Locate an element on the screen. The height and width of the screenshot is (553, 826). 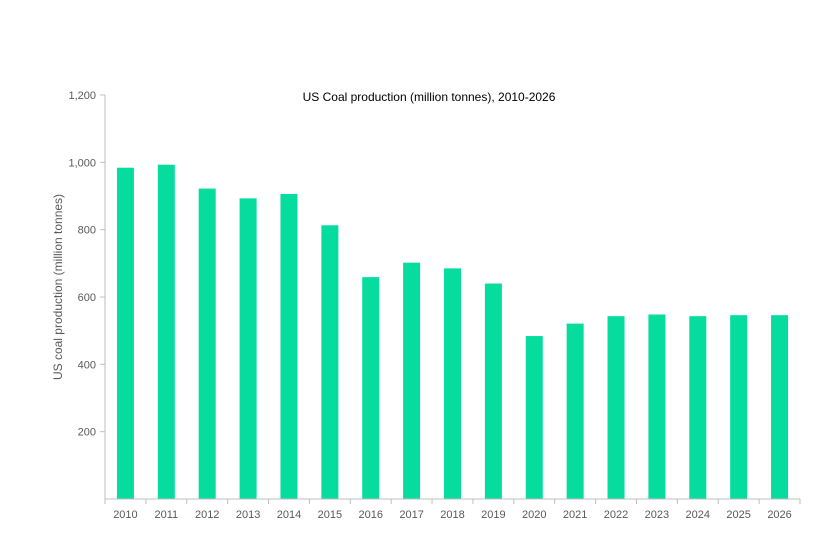
bar-2023 is located at coordinates (657, 406).